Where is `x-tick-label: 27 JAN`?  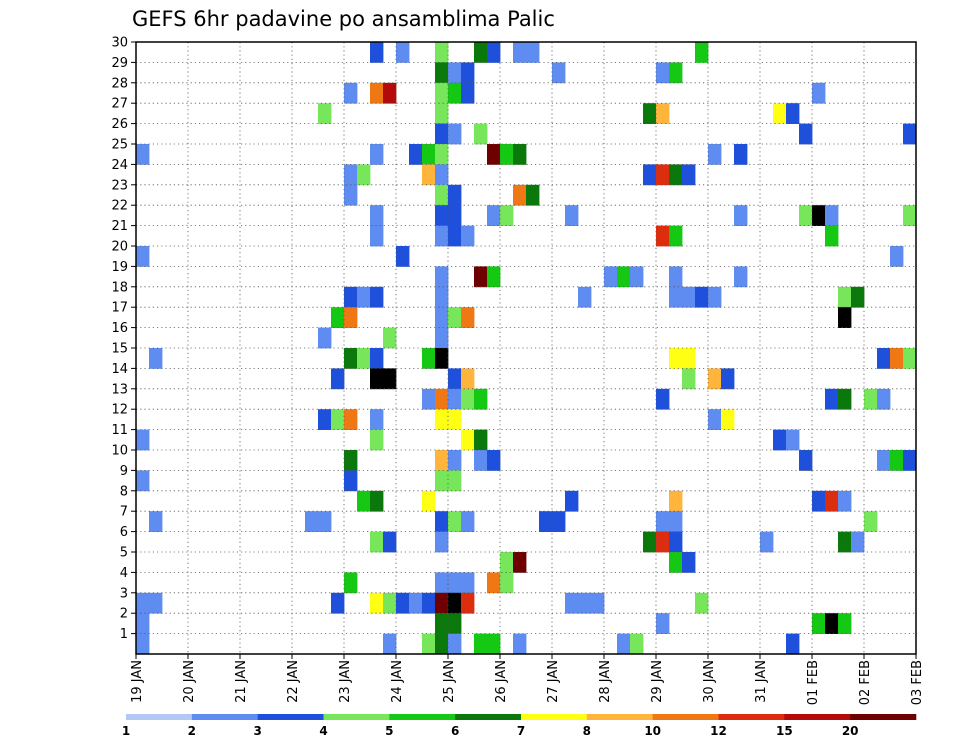
x-tick-label: 27 JAN is located at coordinates (553, 681).